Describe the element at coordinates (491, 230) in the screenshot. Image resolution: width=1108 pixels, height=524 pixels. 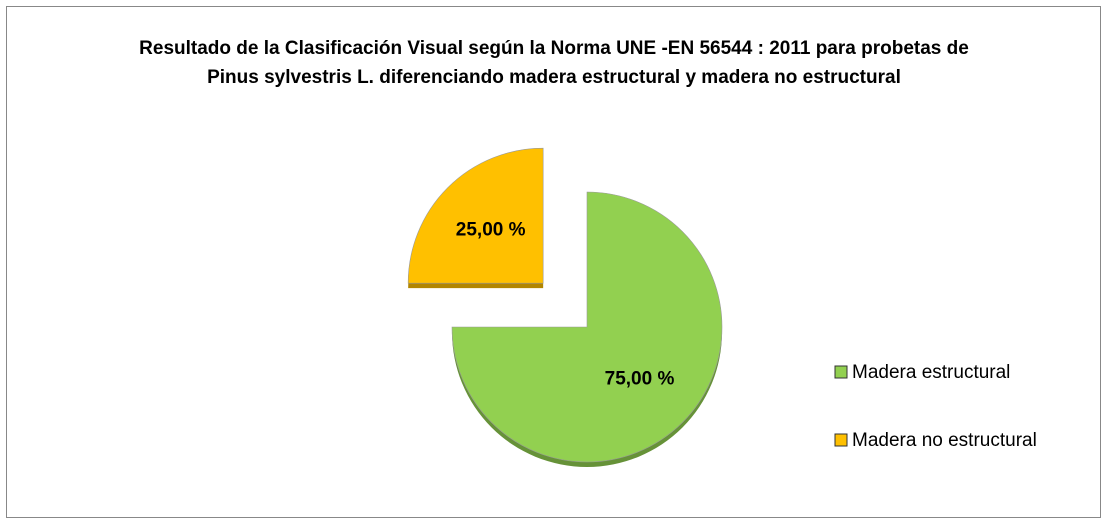
I see `data-label: 25,00 %` at that location.